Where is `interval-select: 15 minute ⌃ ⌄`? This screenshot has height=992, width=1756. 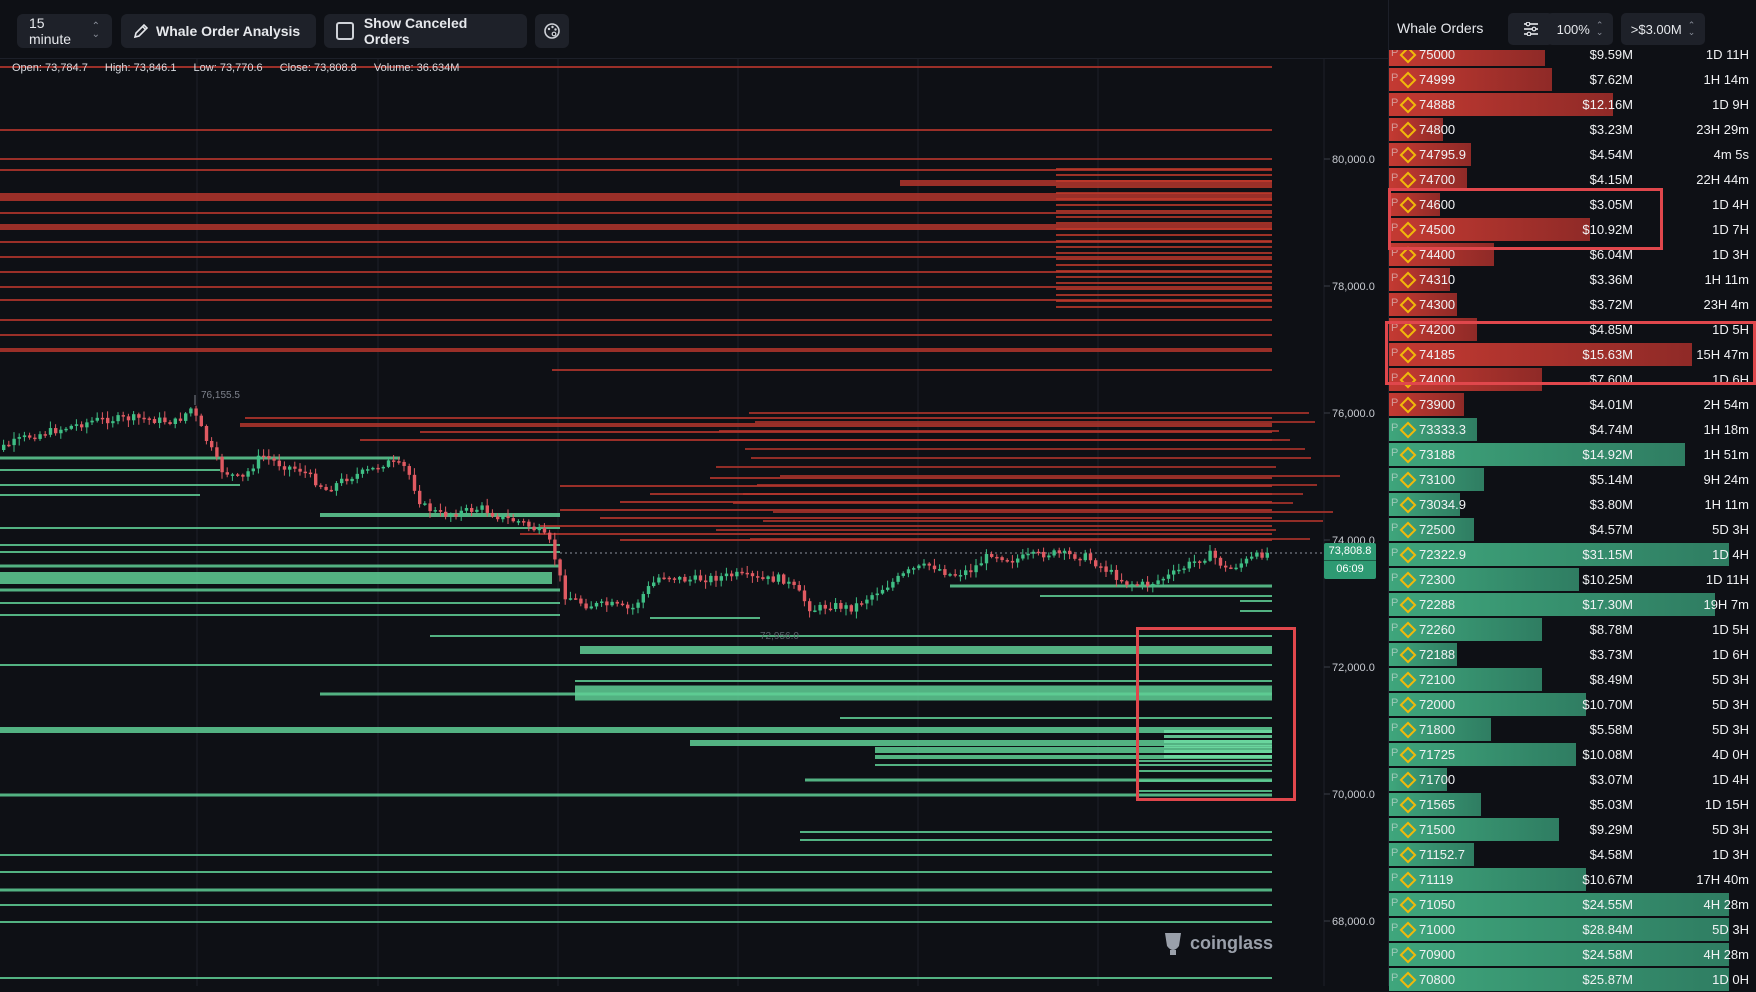 interval-select: 15 minute ⌃ ⌄ is located at coordinates (64, 31).